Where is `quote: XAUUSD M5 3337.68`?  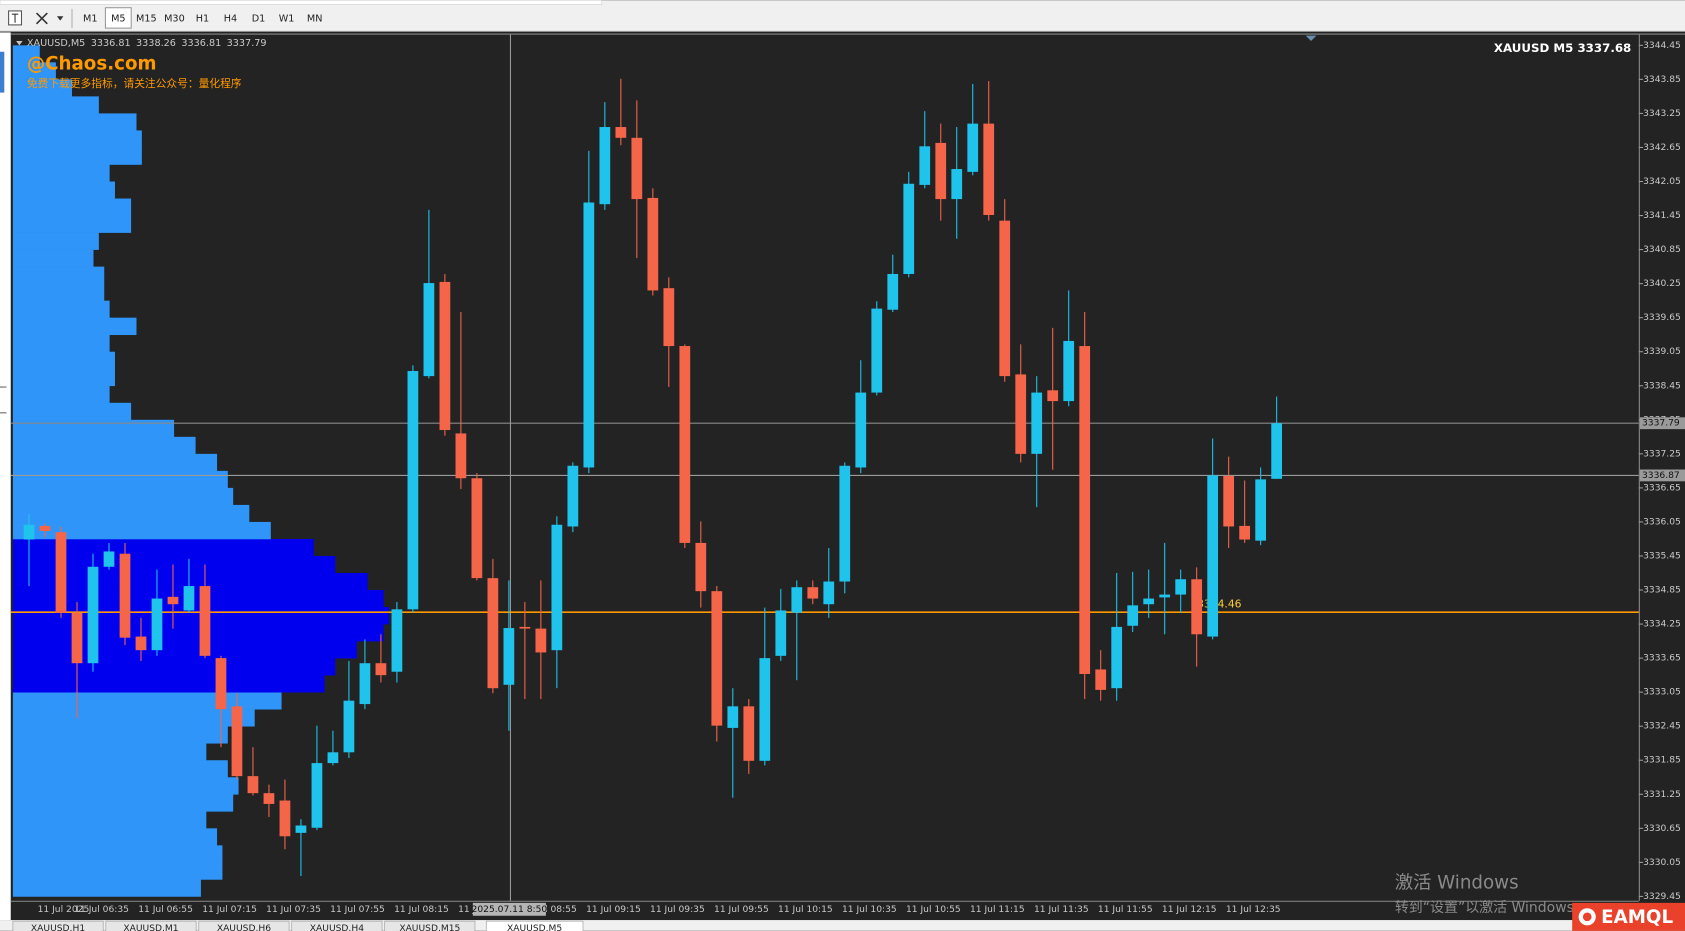 quote: XAUUSD M5 3337.68 is located at coordinates (1562, 48).